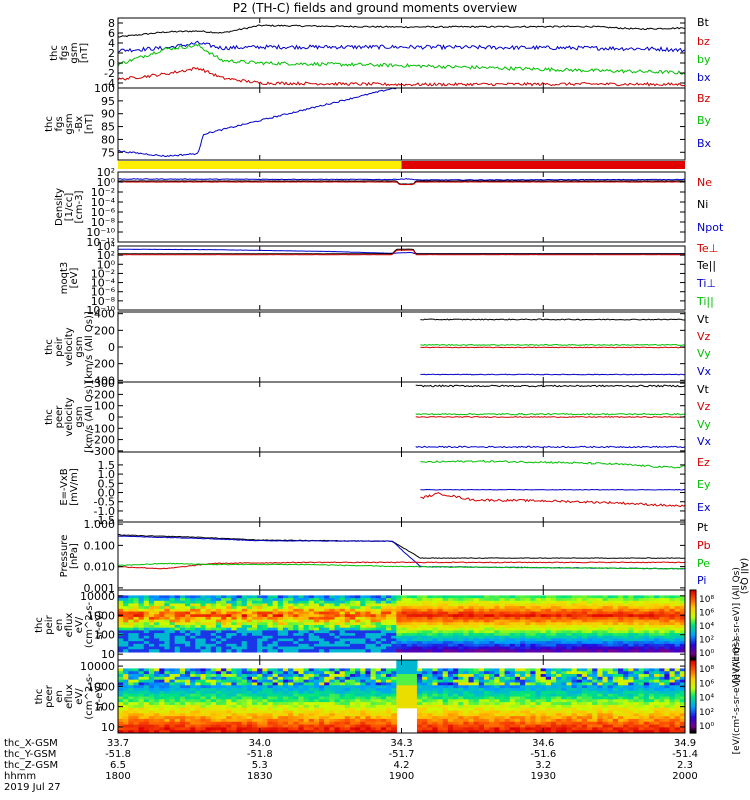 This screenshot has width=750, height=800. Describe the element at coordinates (706, 614) in the screenshot. I see `colorbar-tick-label: 10⁶` at that location.